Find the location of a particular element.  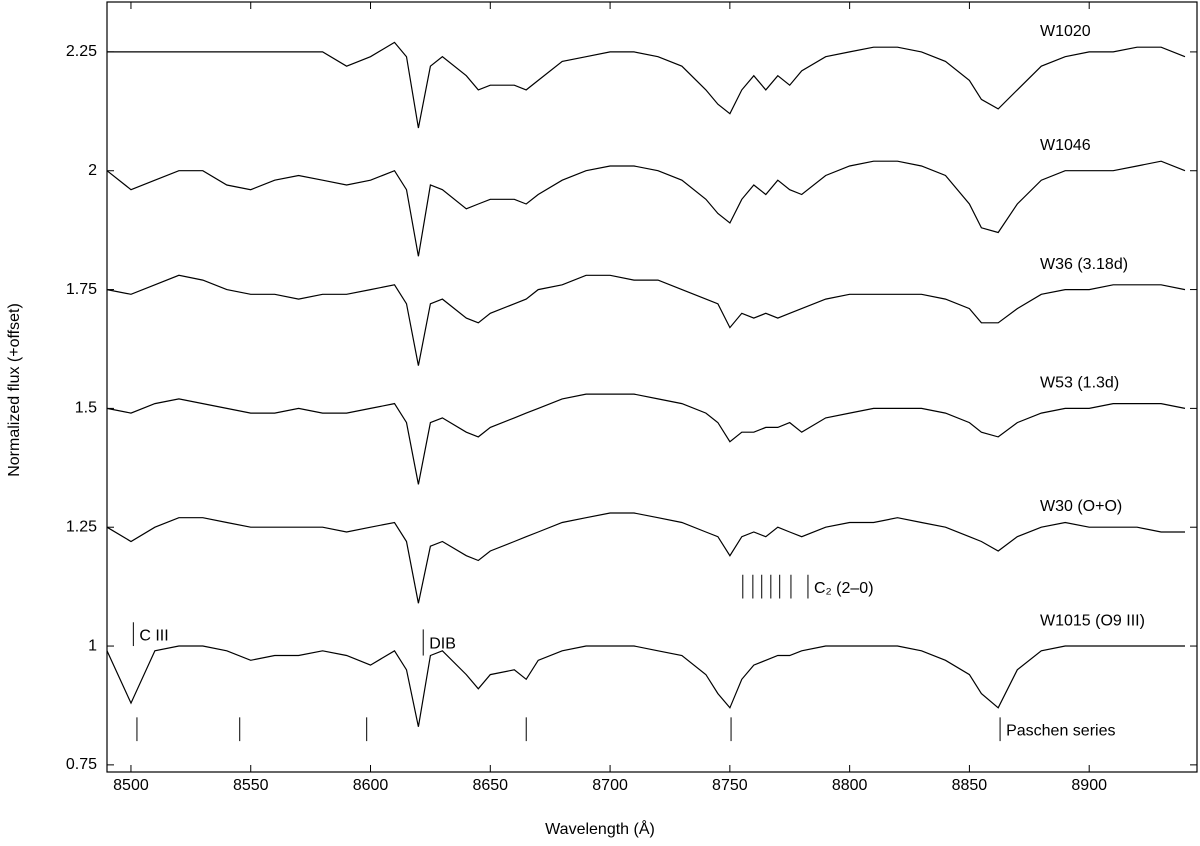

x-tick-label: 8850 is located at coordinates (970, 785).